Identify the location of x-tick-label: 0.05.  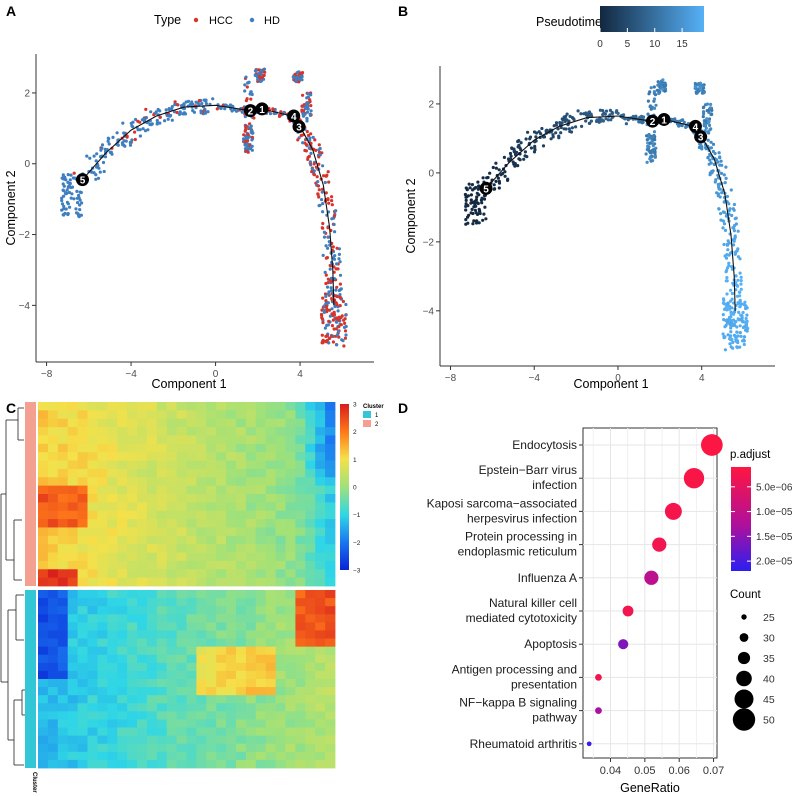
(644, 771).